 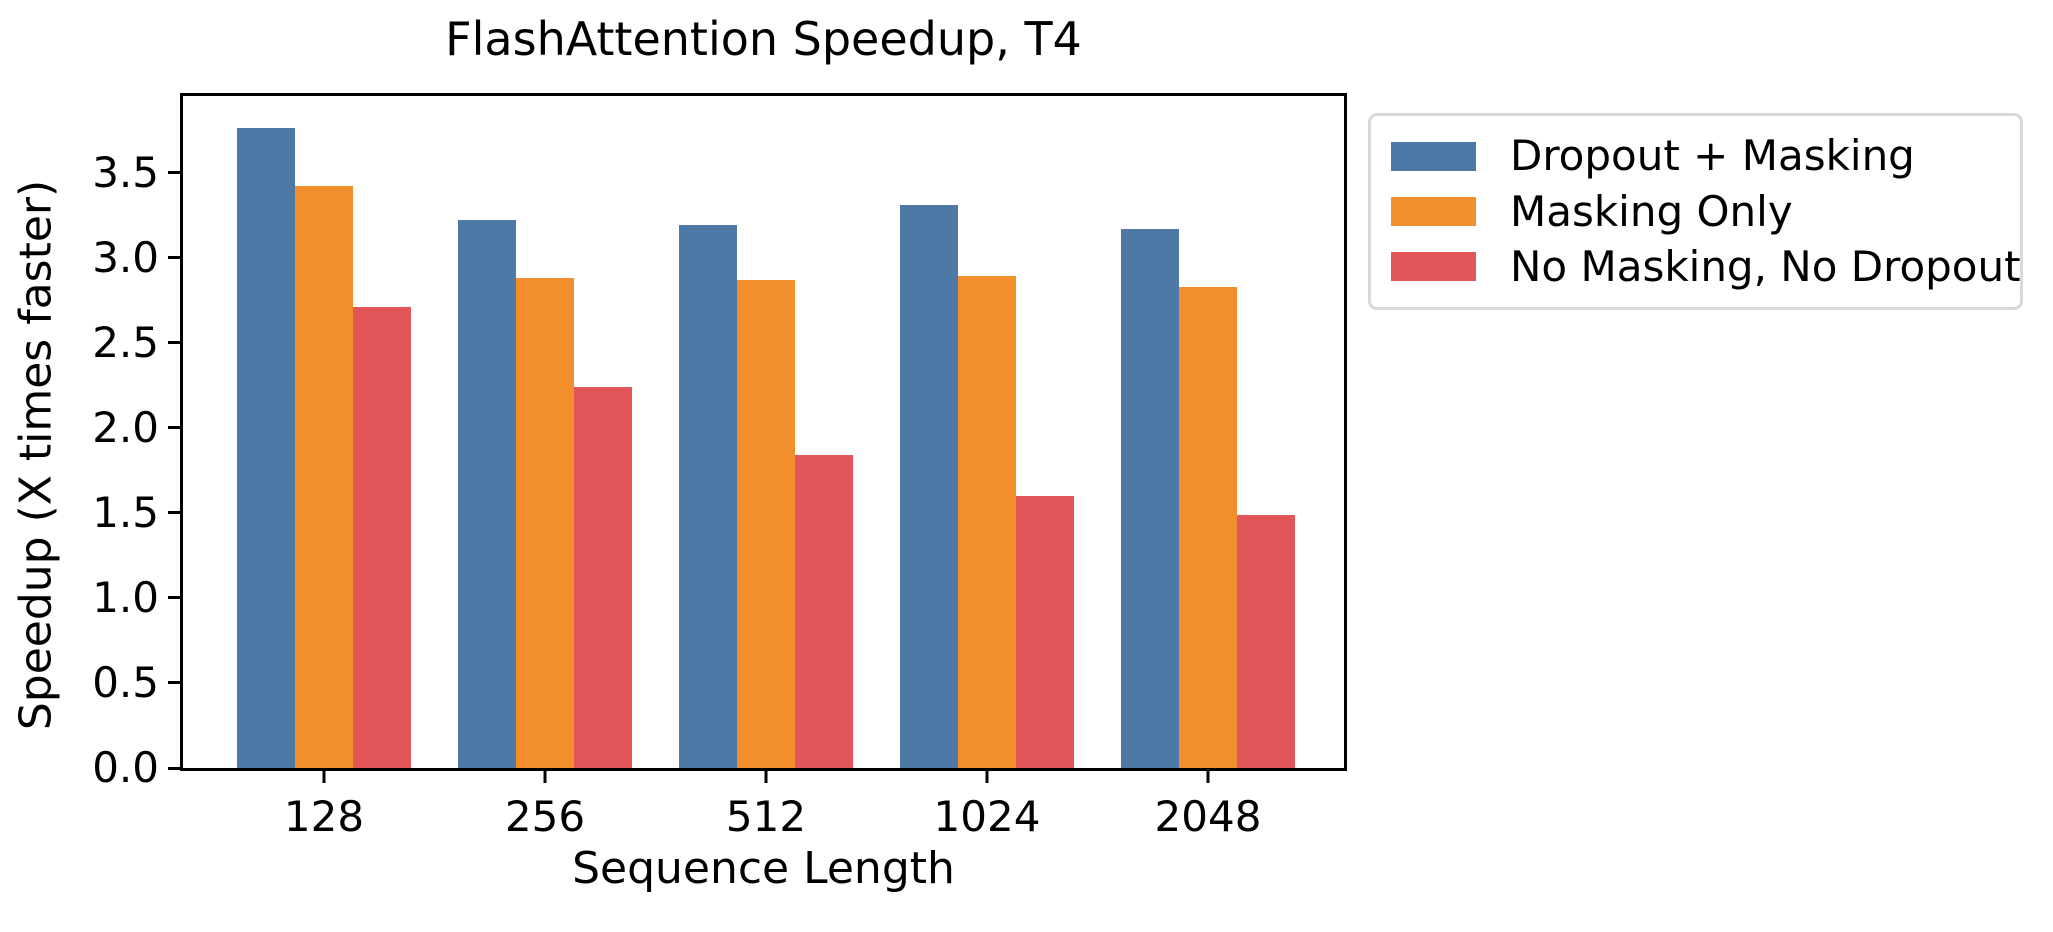 I want to click on legend-row: Masking Only, so click(x=1705, y=211).